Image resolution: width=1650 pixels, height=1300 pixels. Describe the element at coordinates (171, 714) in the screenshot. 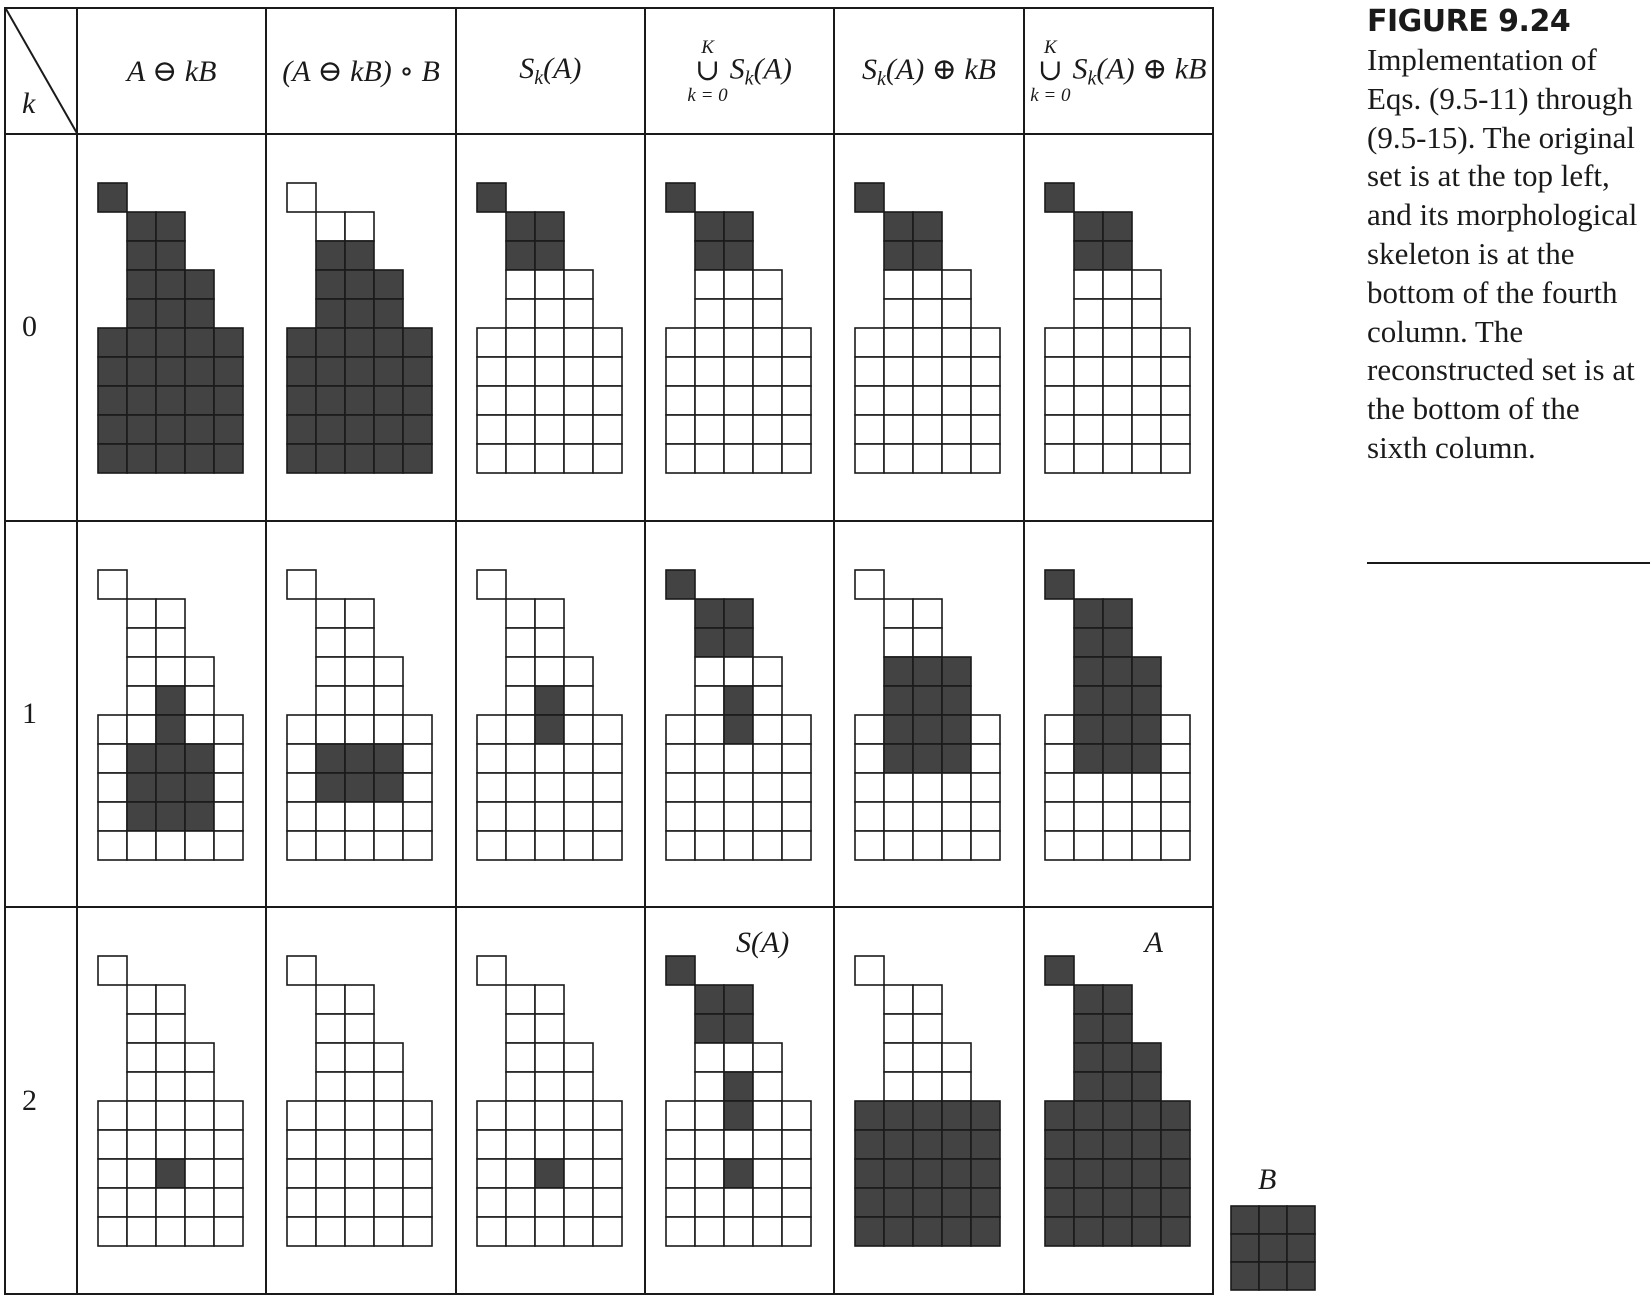

I see `cell-r1-c0` at that location.